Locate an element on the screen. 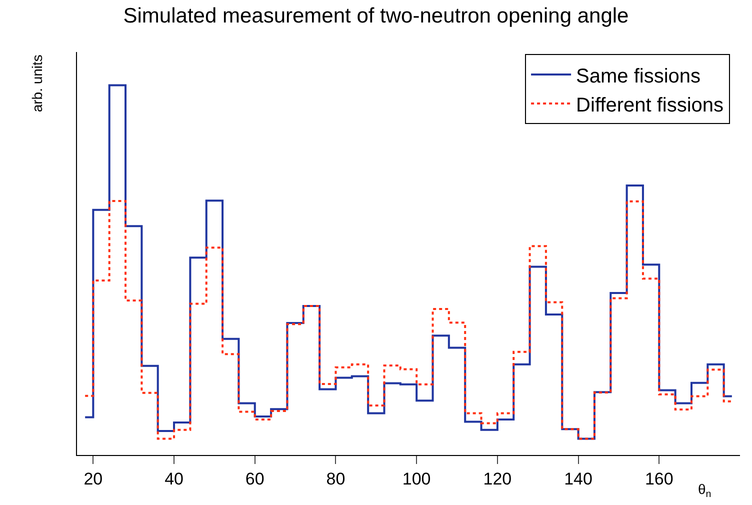 The width and height of the screenshot is (752, 505). chart-title: Simulated measurement of two-neutron opening angle is located at coordinates (376, 16).